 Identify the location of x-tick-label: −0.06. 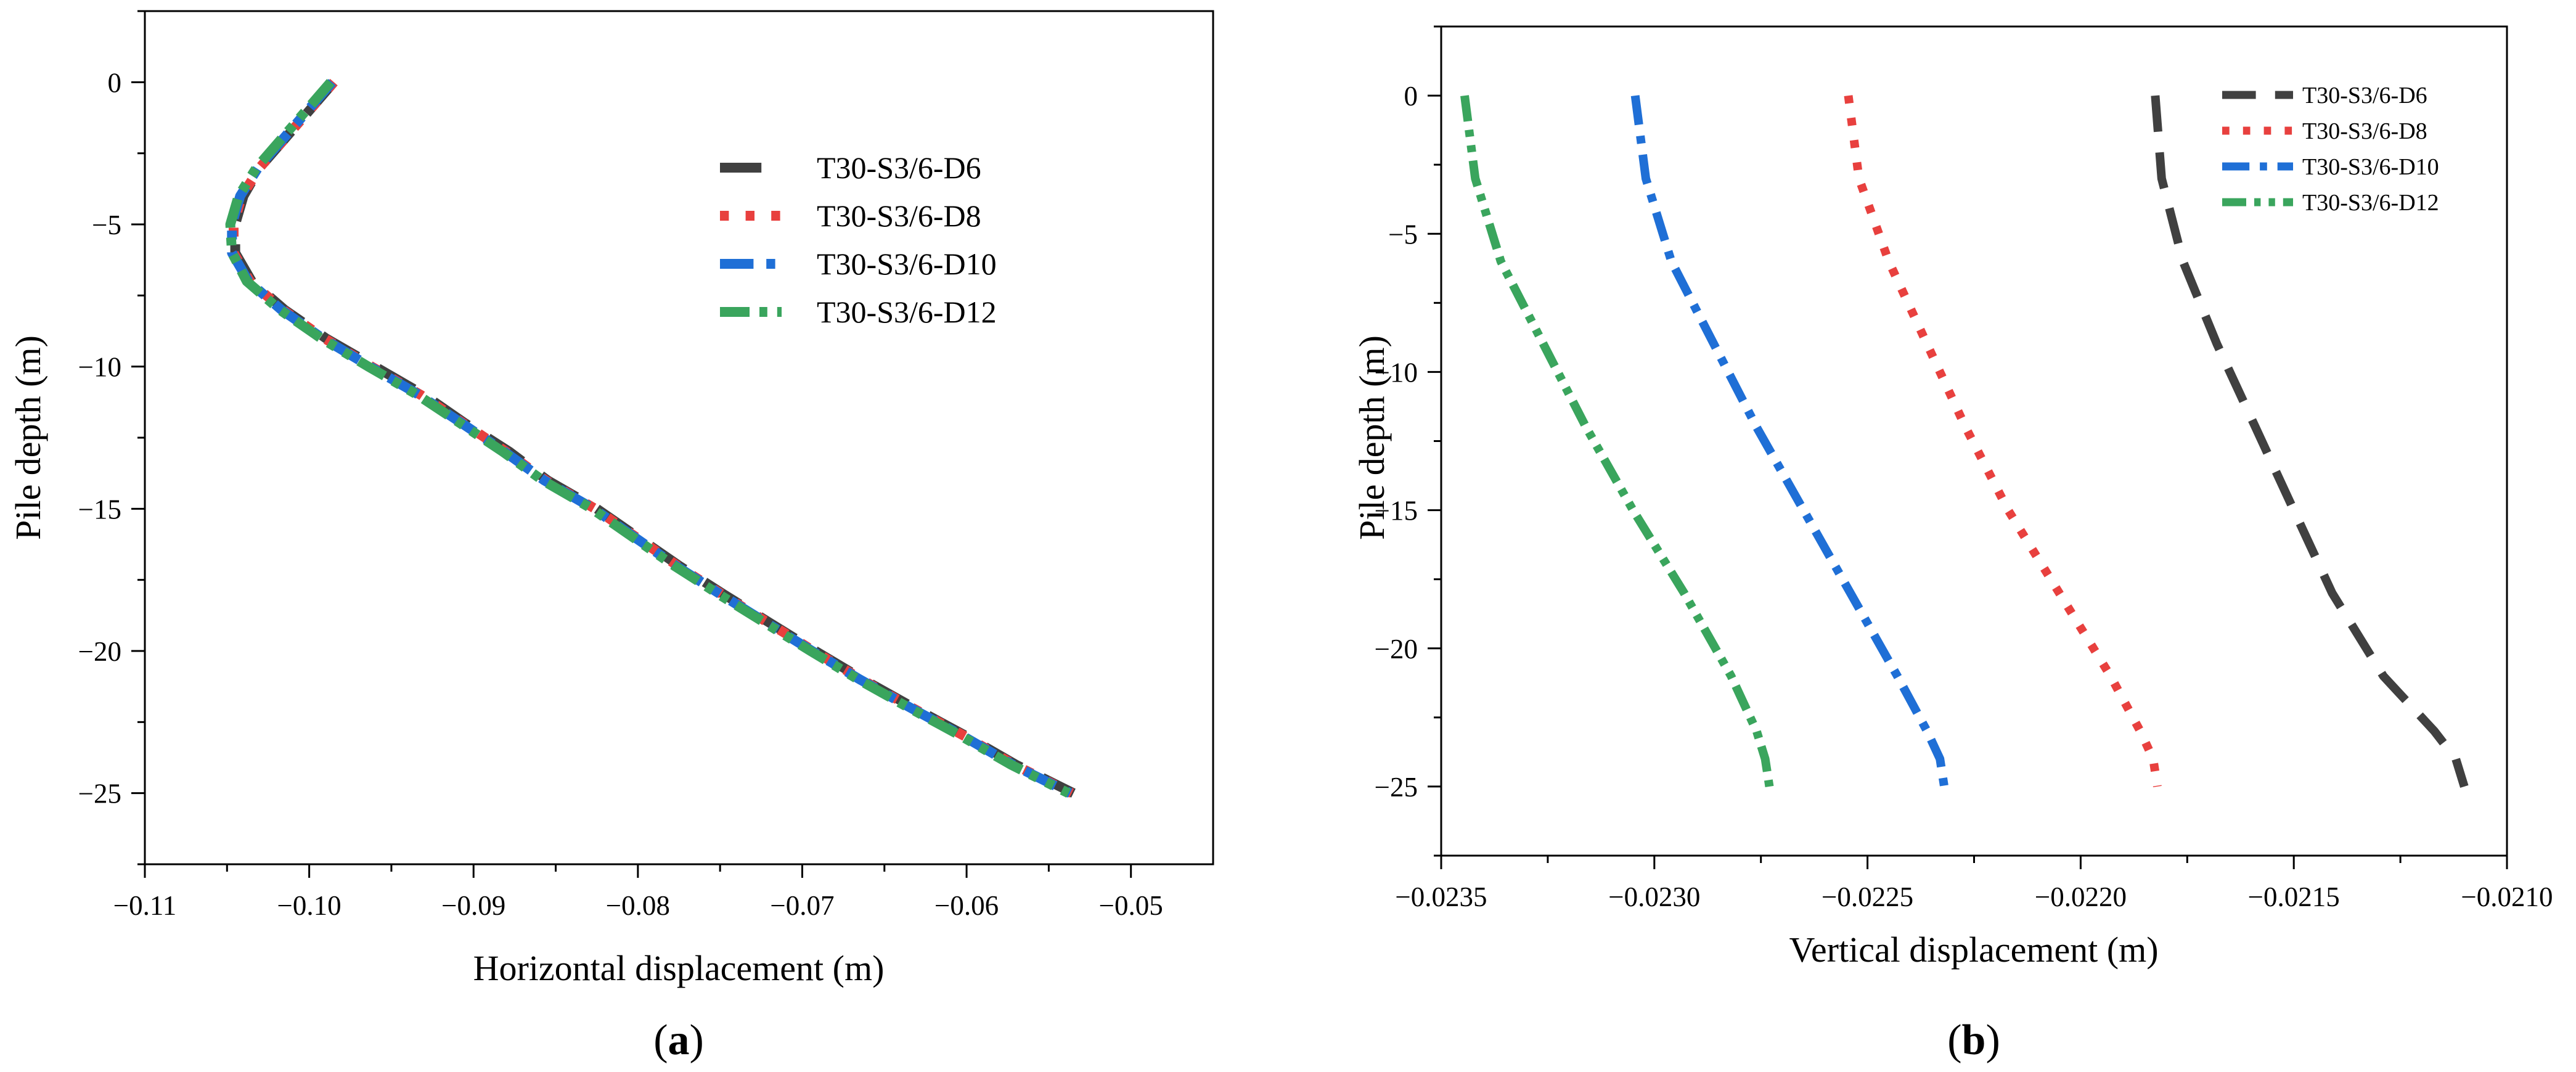
(966, 905).